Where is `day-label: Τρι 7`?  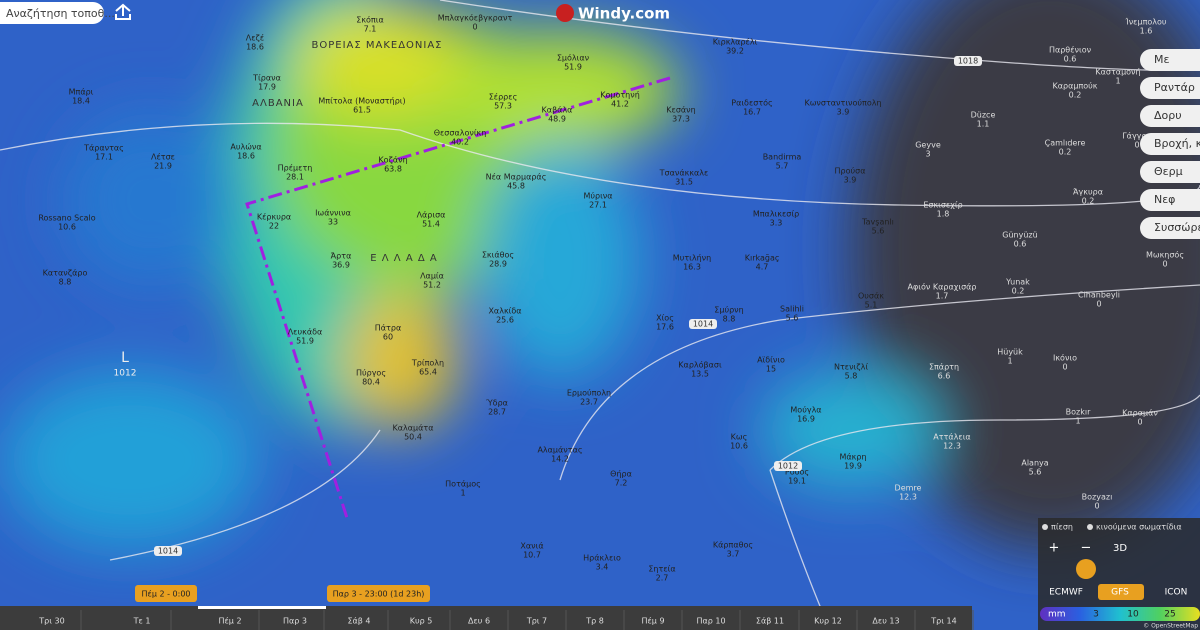
day-label: Τρι 7 is located at coordinates (536, 621).